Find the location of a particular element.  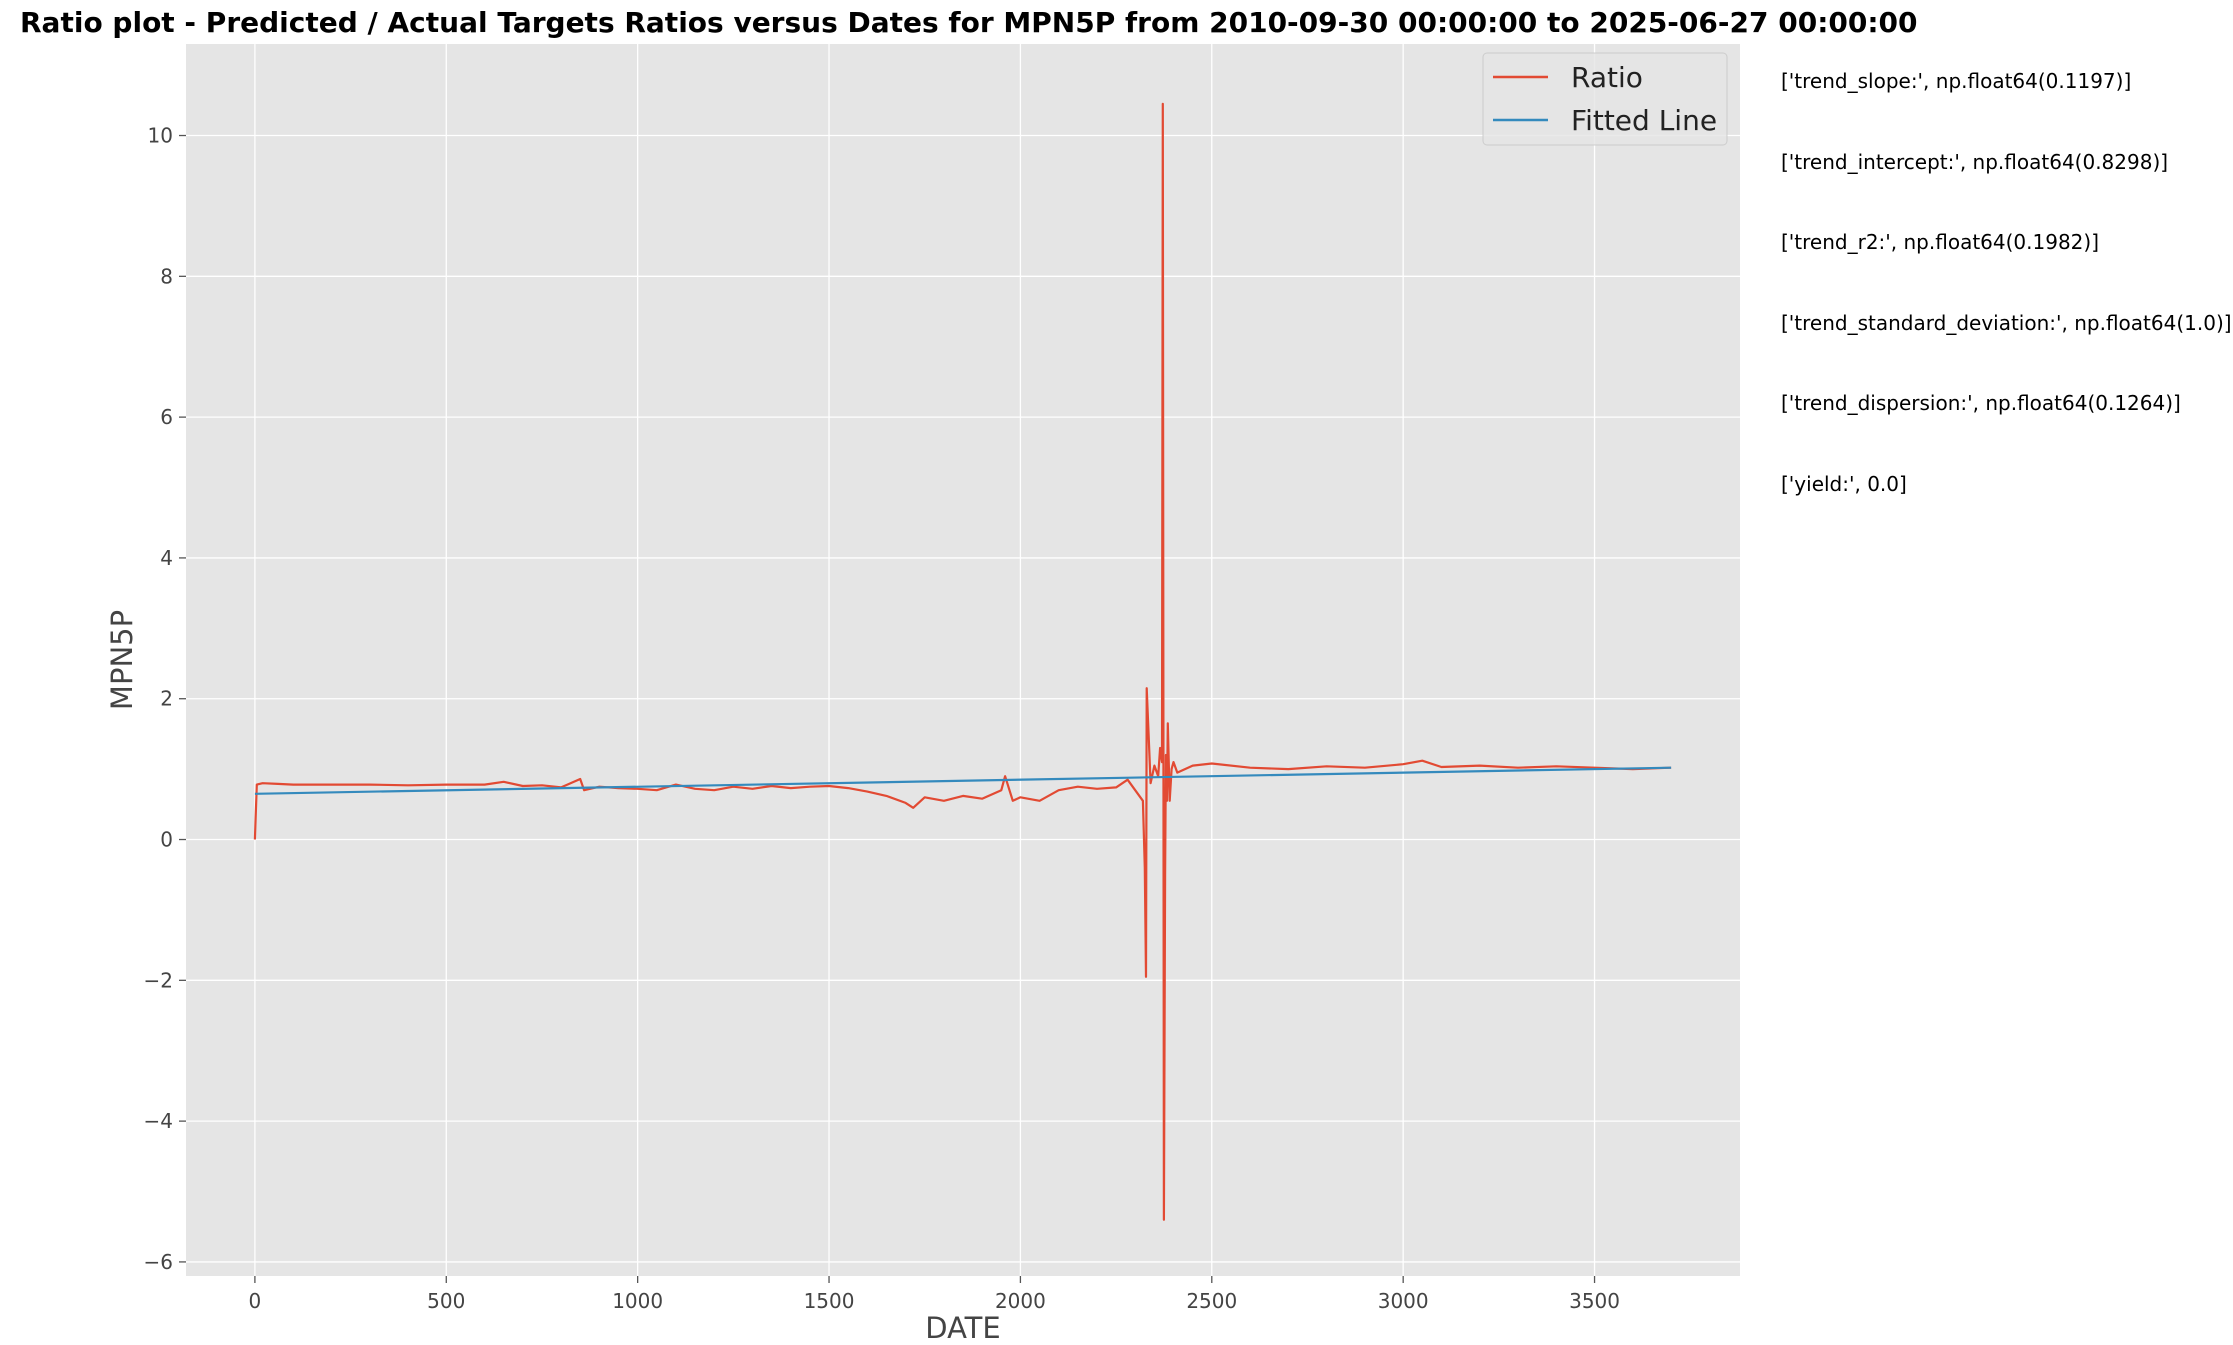

x-tick-label: 500 is located at coordinates (446, 1301).